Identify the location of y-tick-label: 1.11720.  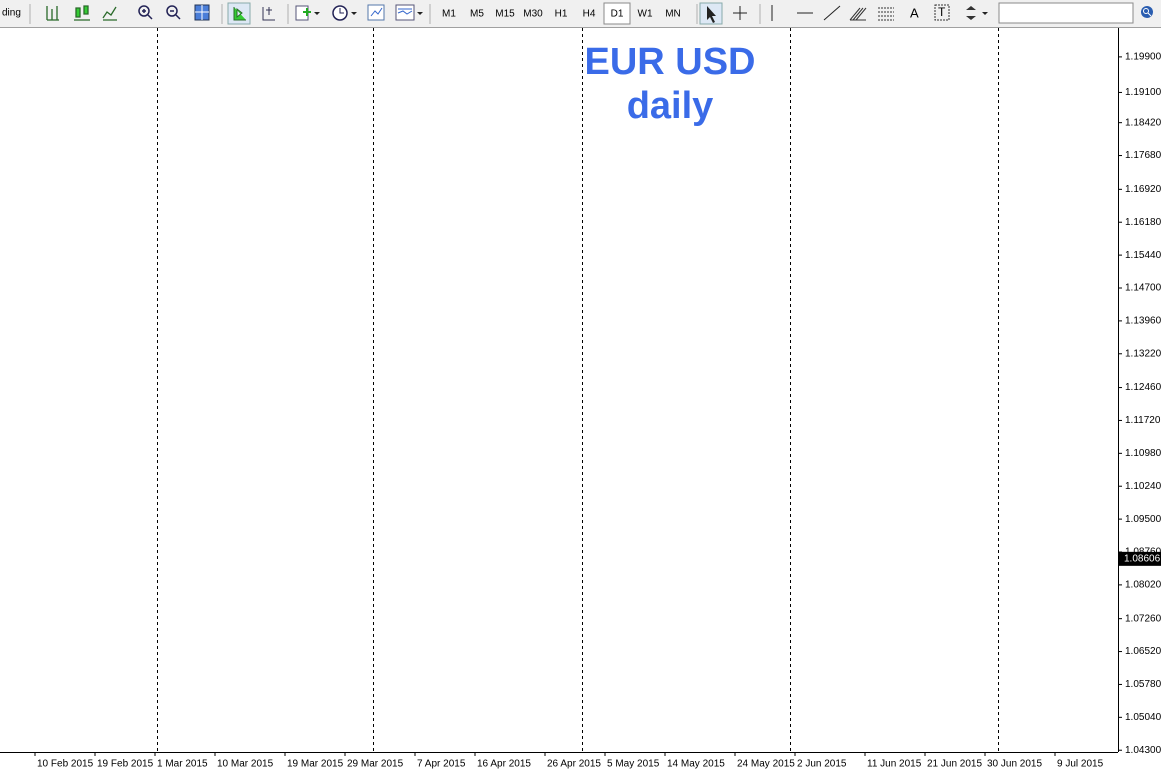
(1143, 420).